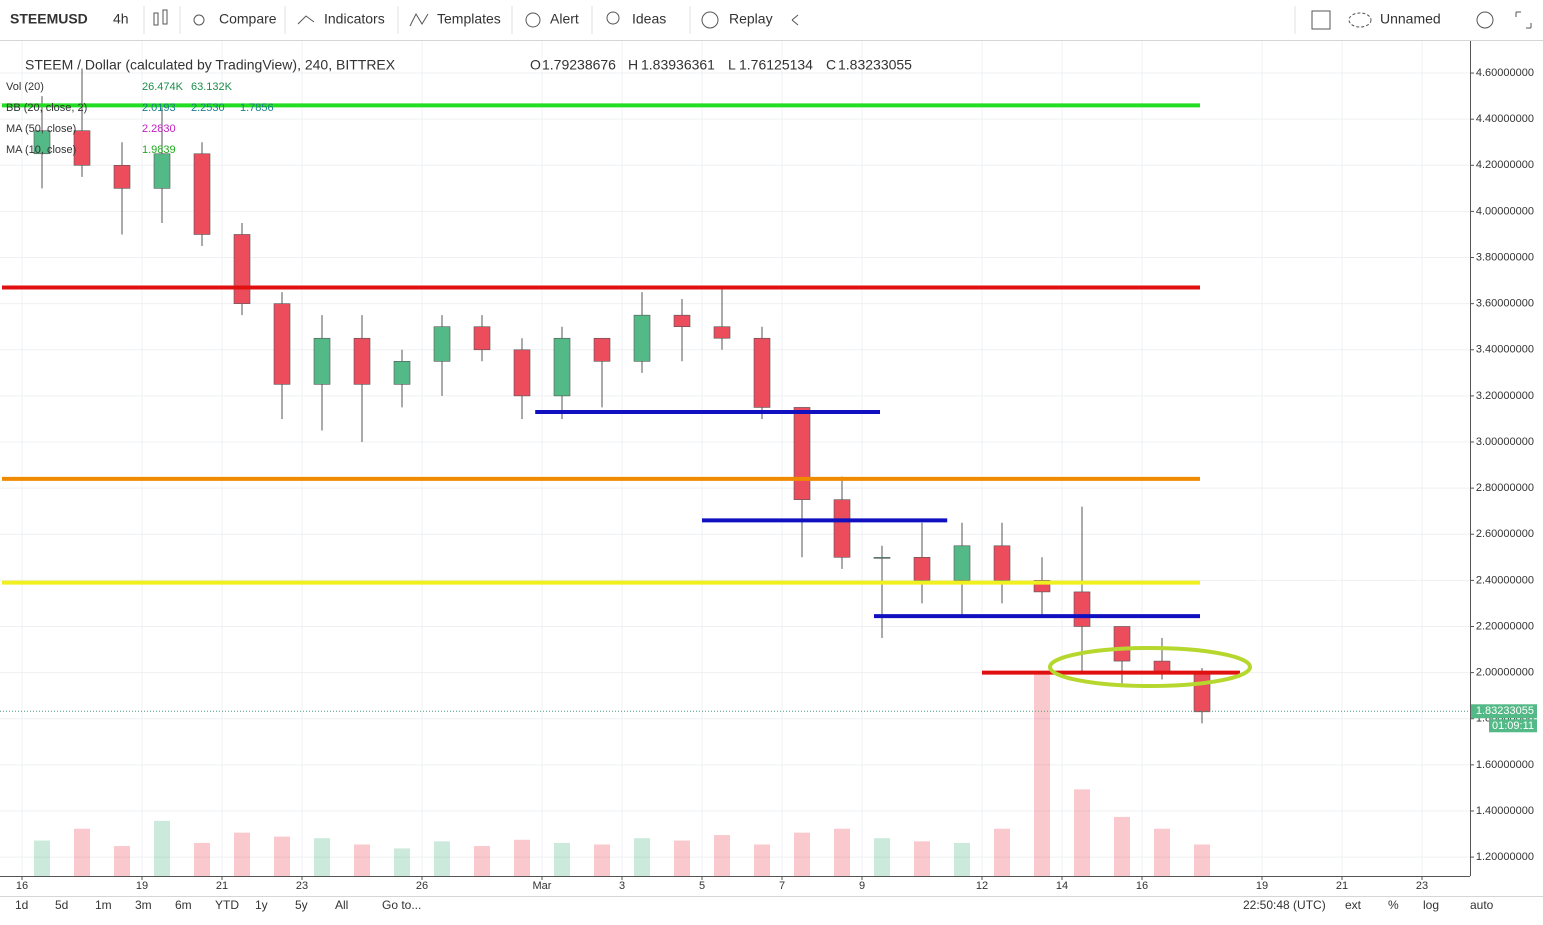 The image size is (1543, 925). Describe the element at coordinates (163, 87) in the screenshot. I see `indicator-value: 26.474K` at that location.